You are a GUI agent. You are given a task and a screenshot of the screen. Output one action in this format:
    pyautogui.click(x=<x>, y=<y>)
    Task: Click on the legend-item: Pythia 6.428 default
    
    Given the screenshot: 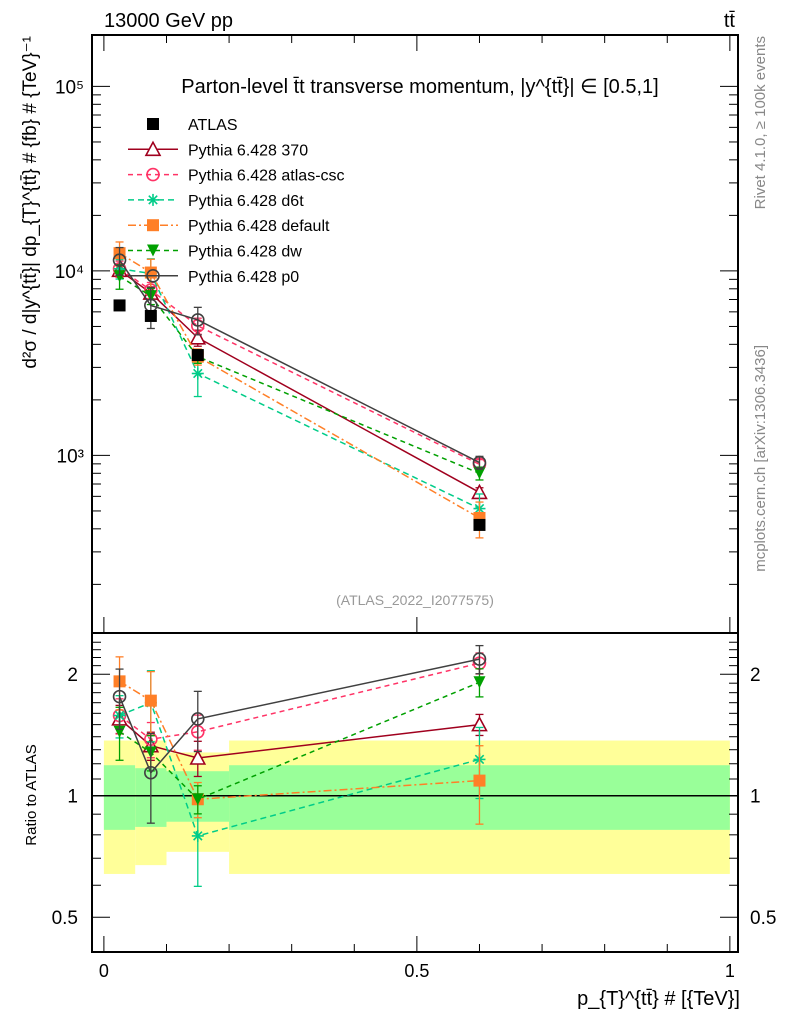 What is the action you would take?
    pyautogui.click(x=229, y=226)
    